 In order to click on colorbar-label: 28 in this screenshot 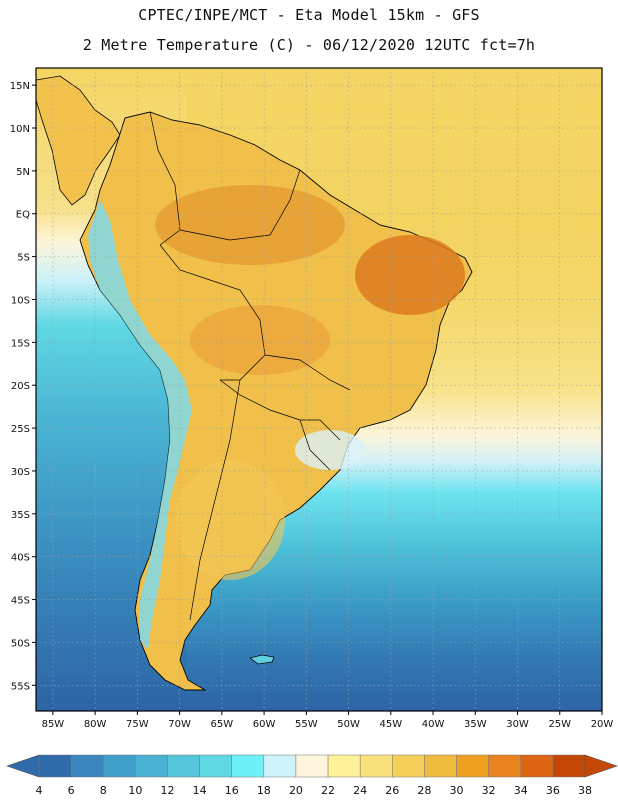, I will do `click(424, 790)`.